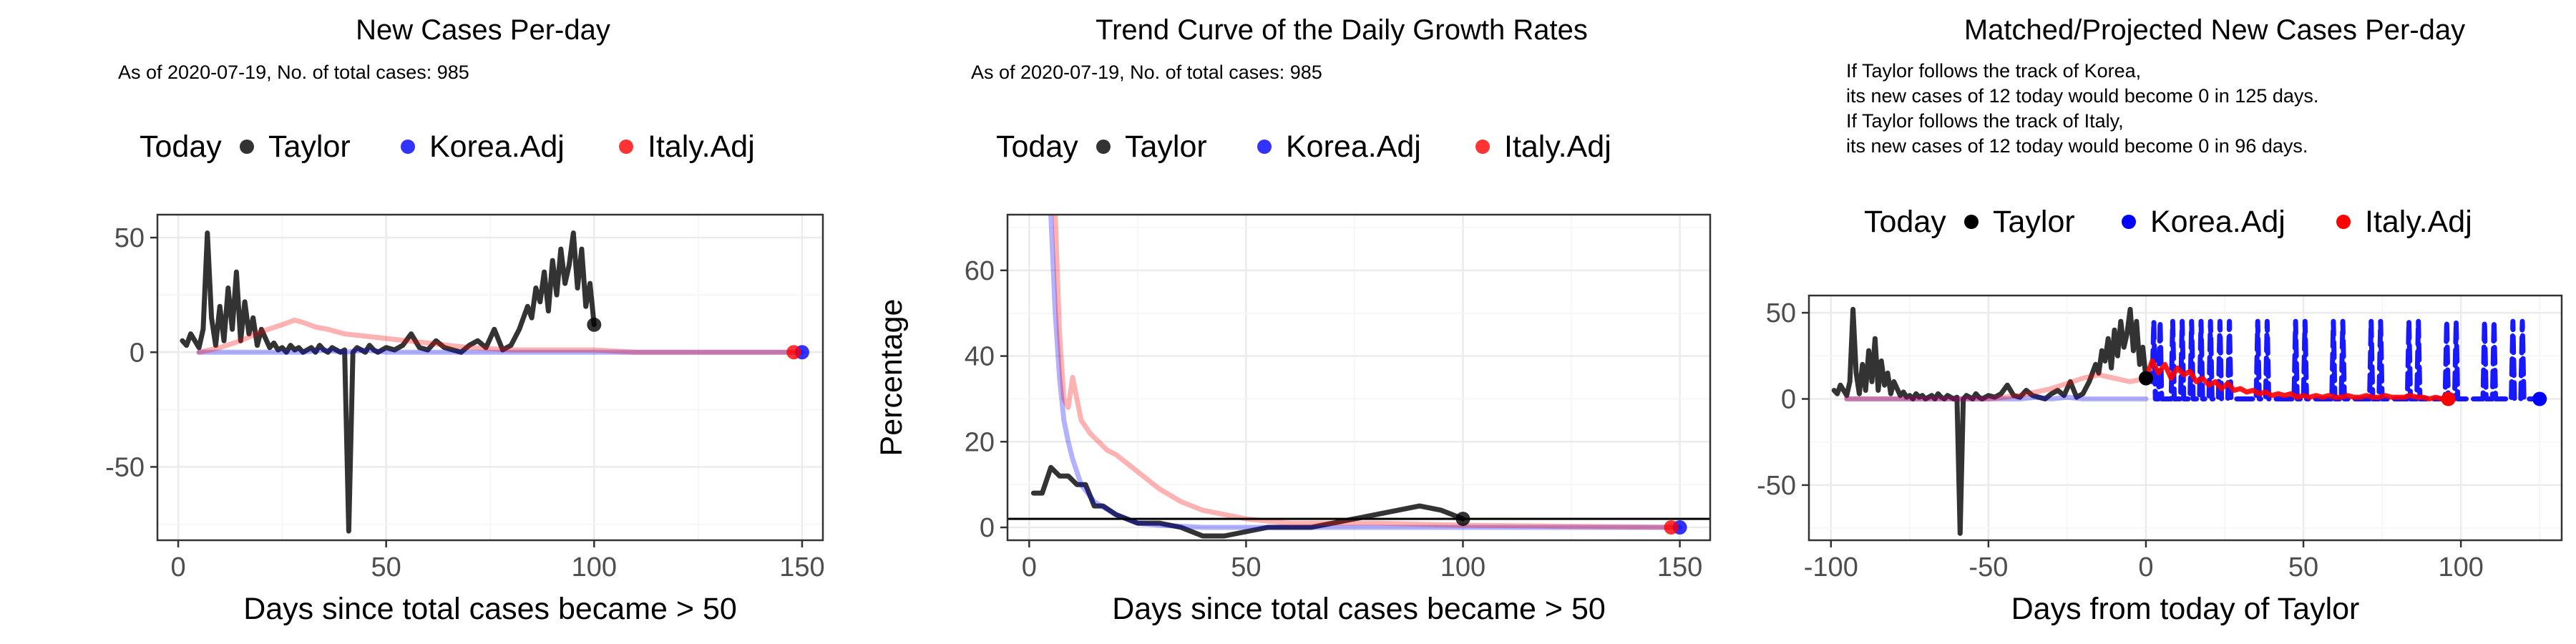 Image resolution: width=2576 pixels, height=644 pixels. Describe the element at coordinates (980, 357) in the screenshot. I see `y-tick-label: 40` at that location.